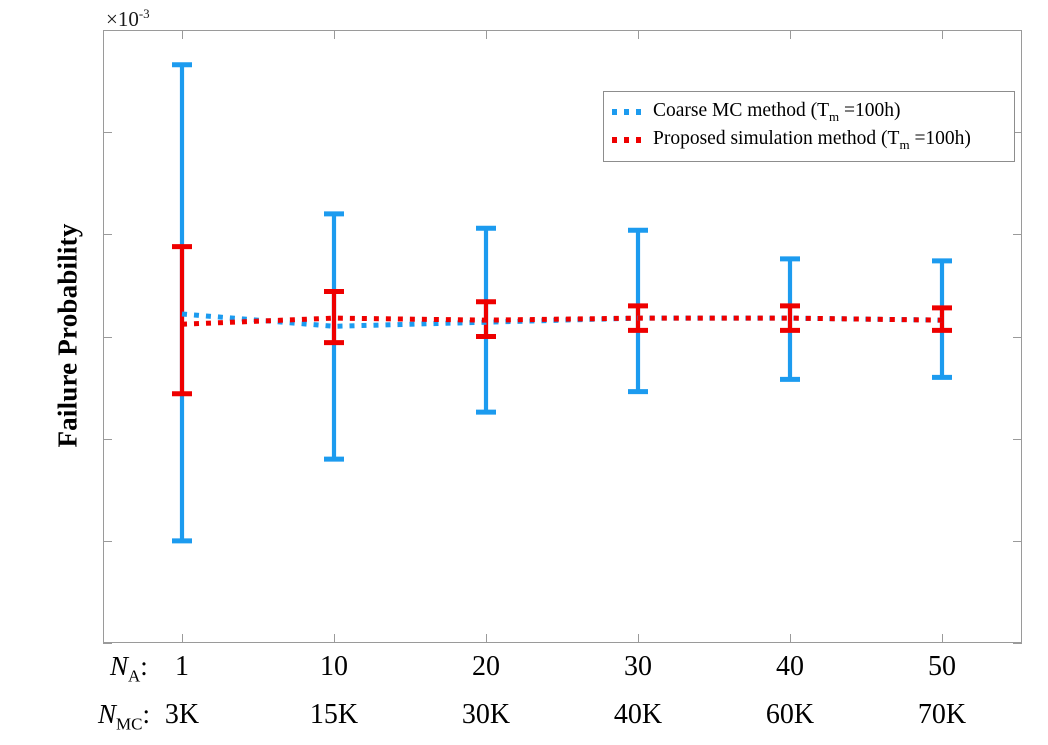 This screenshot has width=1048, height=745. What do you see at coordinates (122, 19) in the screenshot?
I see `exponent-prefix: ×10` at bounding box center [122, 19].